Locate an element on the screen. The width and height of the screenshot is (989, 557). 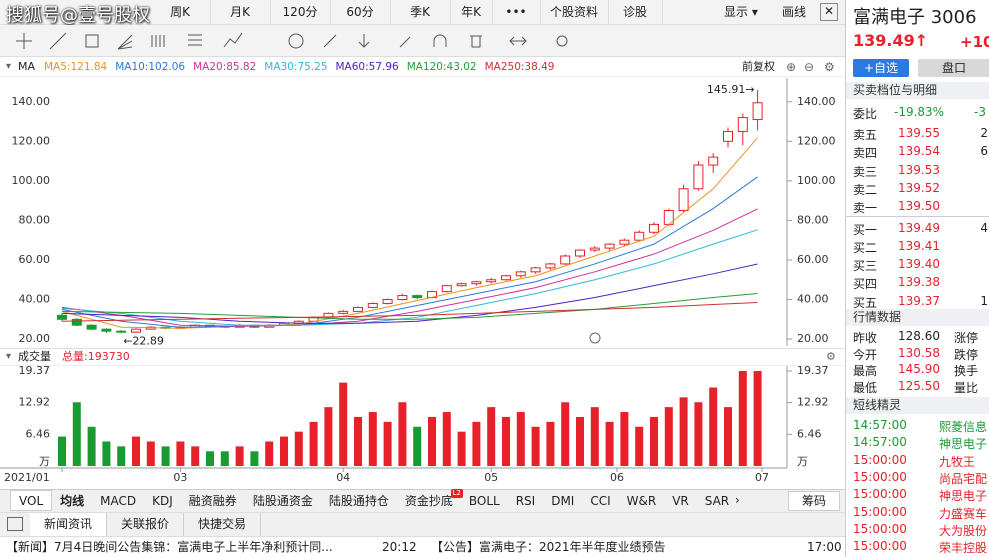
stat-label: 昨收 is located at coordinates (865, 338).